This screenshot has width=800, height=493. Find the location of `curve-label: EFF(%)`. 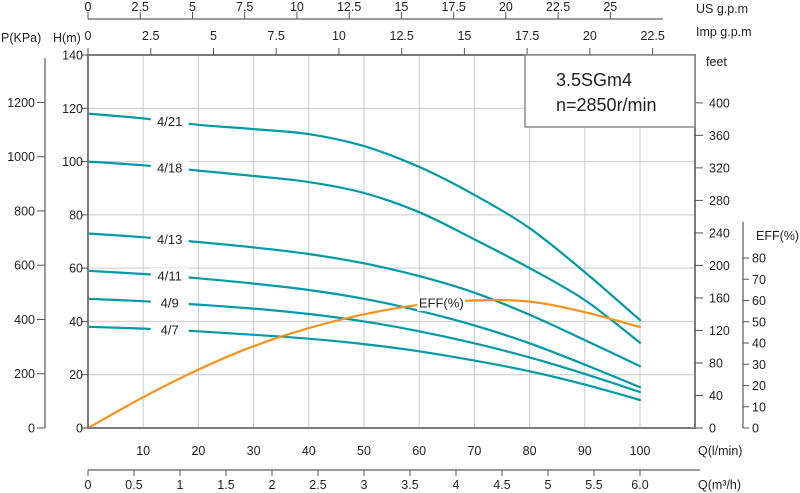

curve-label: EFF(%) is located at coordinates (441, 303).